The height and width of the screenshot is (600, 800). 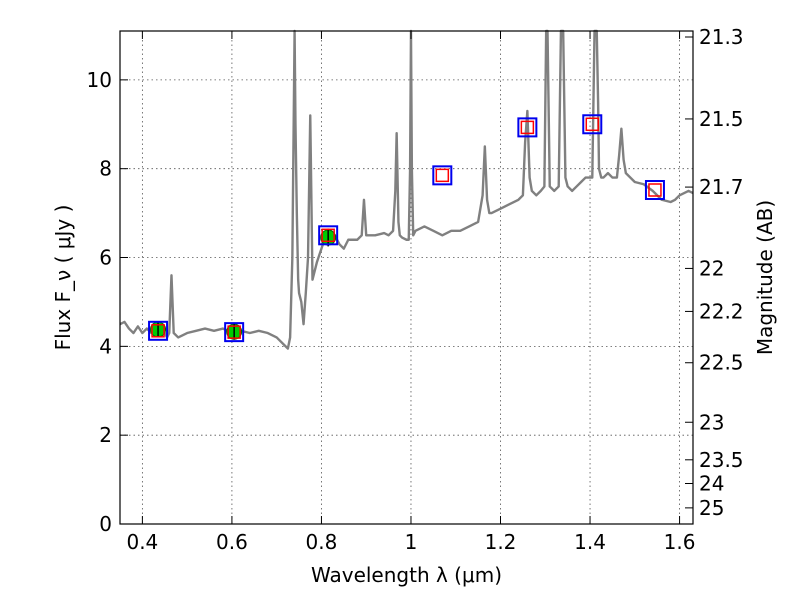 I want to click on right-axis-title: Magnitude (AB), so click(x=765, y=277).